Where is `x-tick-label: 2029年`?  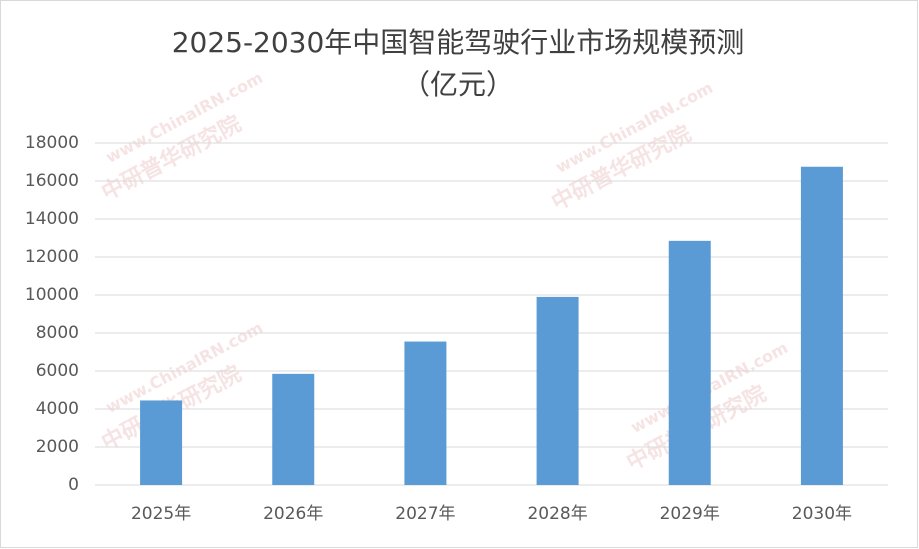
x-tick-label: 2029年 is located at coordinates (690, 514).